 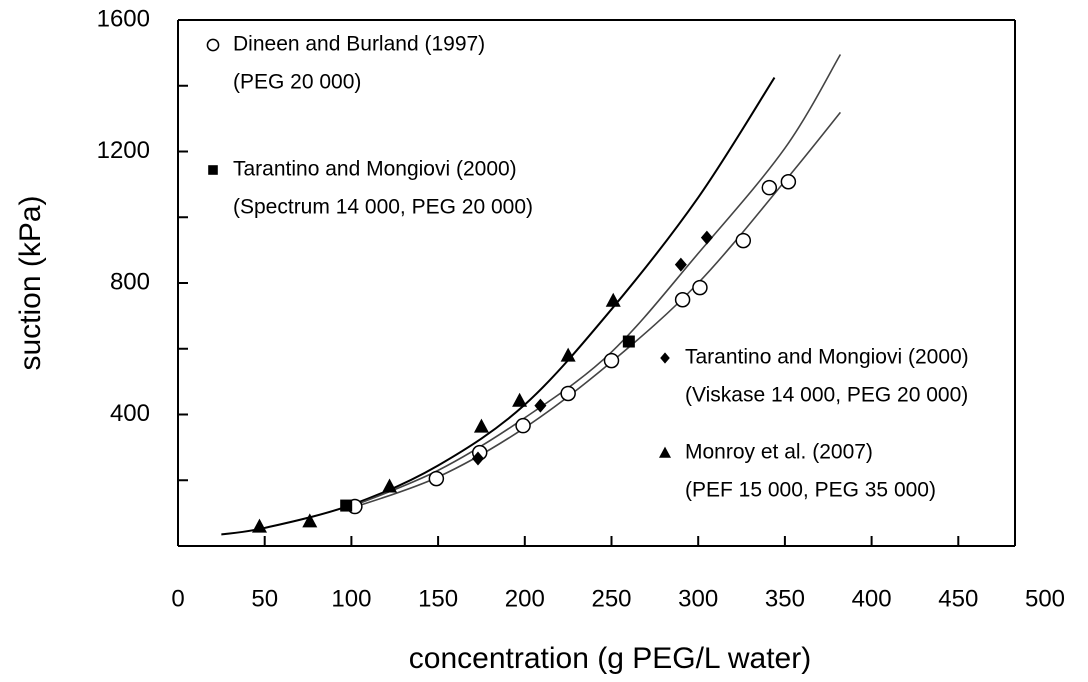 I want to click on y-axis-label: suction (kPa), so click(x=30, y=282).